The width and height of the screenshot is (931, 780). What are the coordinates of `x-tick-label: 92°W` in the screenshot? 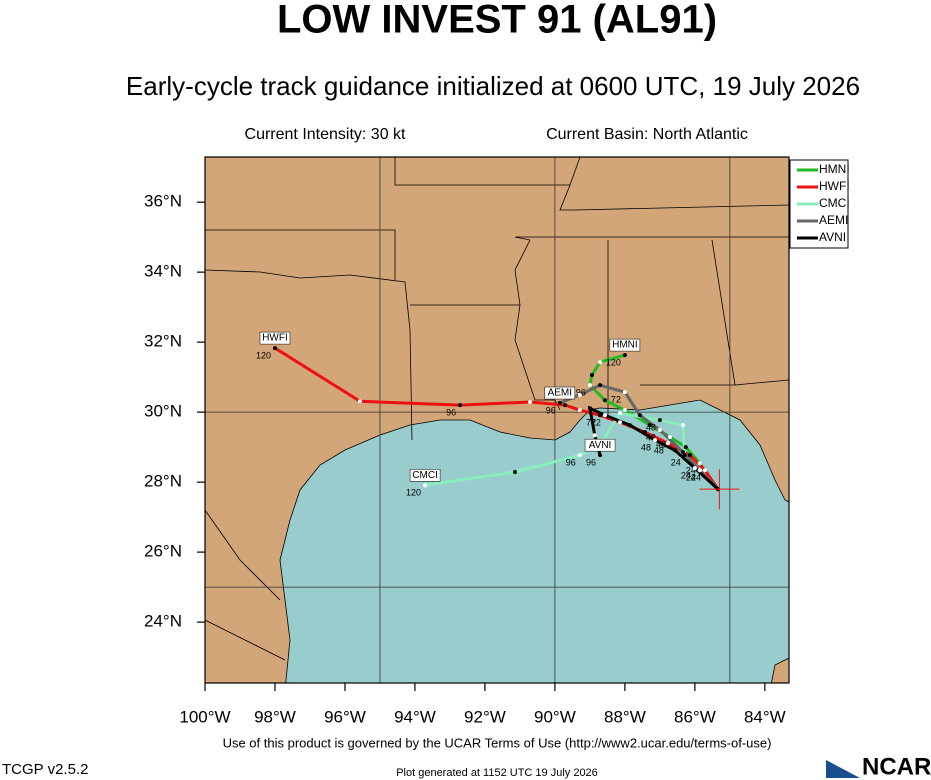 It's located at (485, 716).